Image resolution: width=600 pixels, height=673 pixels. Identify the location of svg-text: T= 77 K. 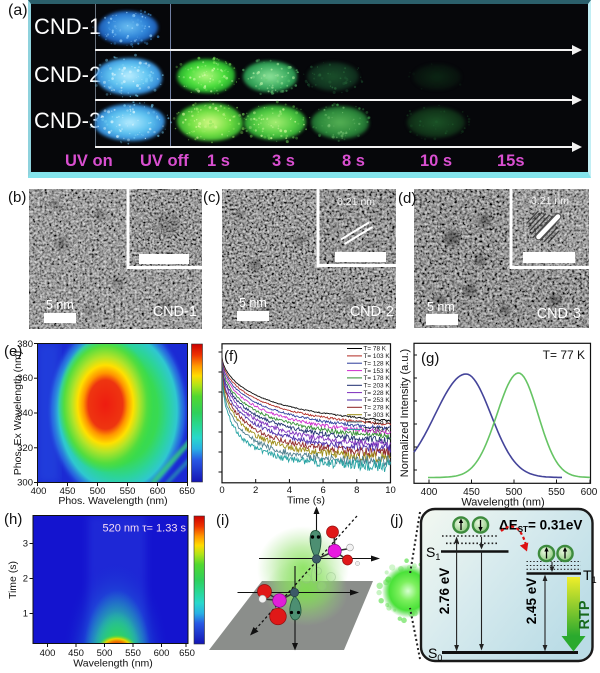
(564, 355).